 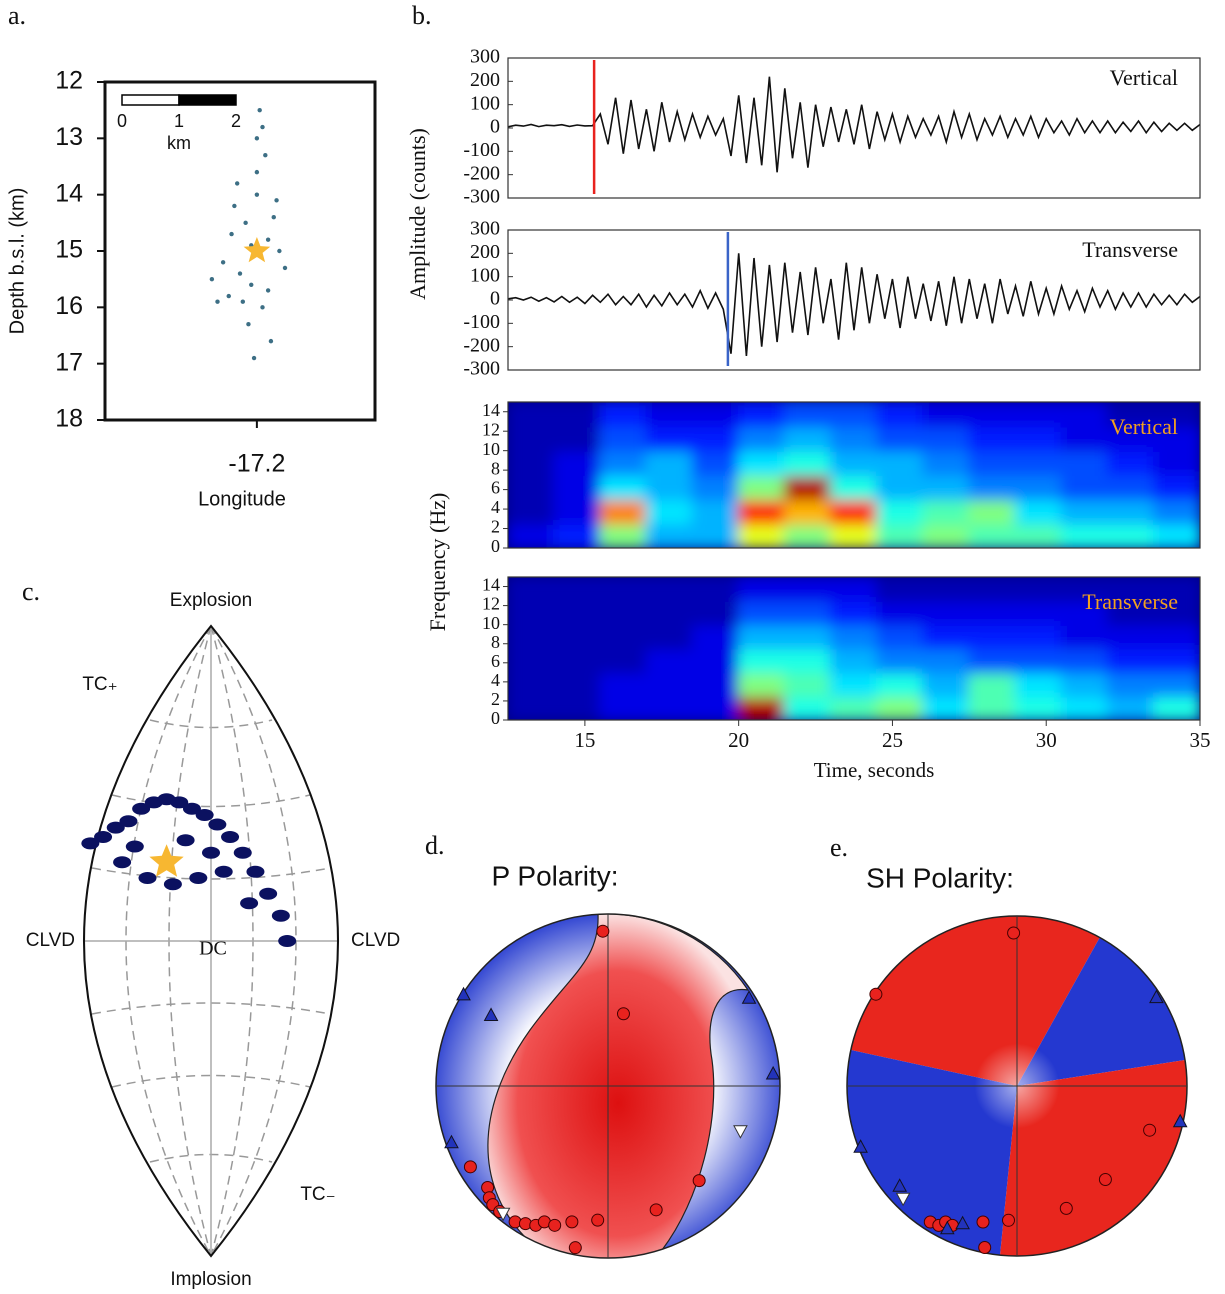 I want to click on frame, so click(x=854, y=648).